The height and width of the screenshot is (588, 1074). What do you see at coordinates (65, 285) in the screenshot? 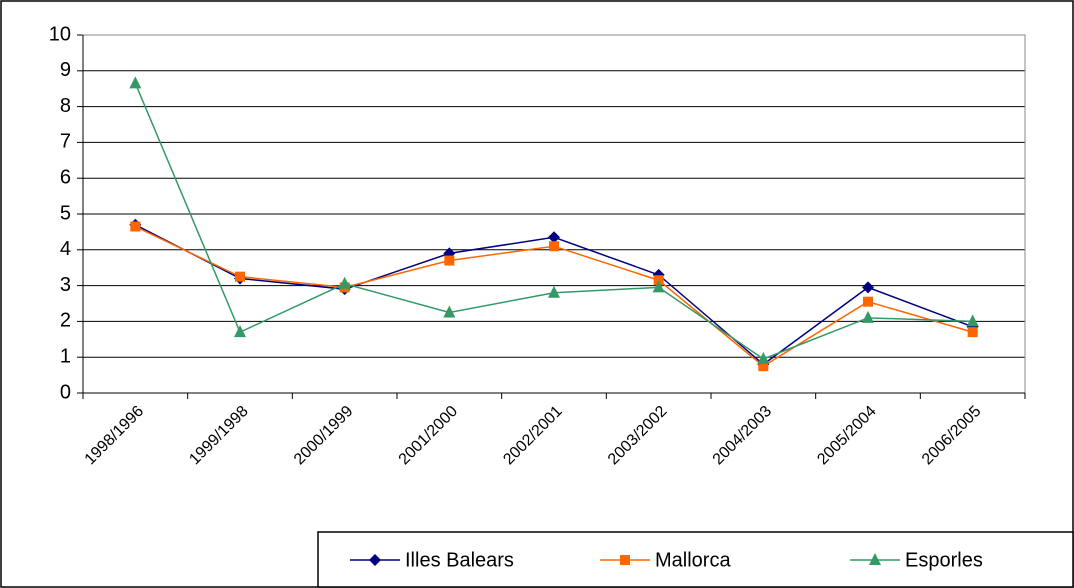
I see `y-tick-label: 3` at bounding box center [65, 285].